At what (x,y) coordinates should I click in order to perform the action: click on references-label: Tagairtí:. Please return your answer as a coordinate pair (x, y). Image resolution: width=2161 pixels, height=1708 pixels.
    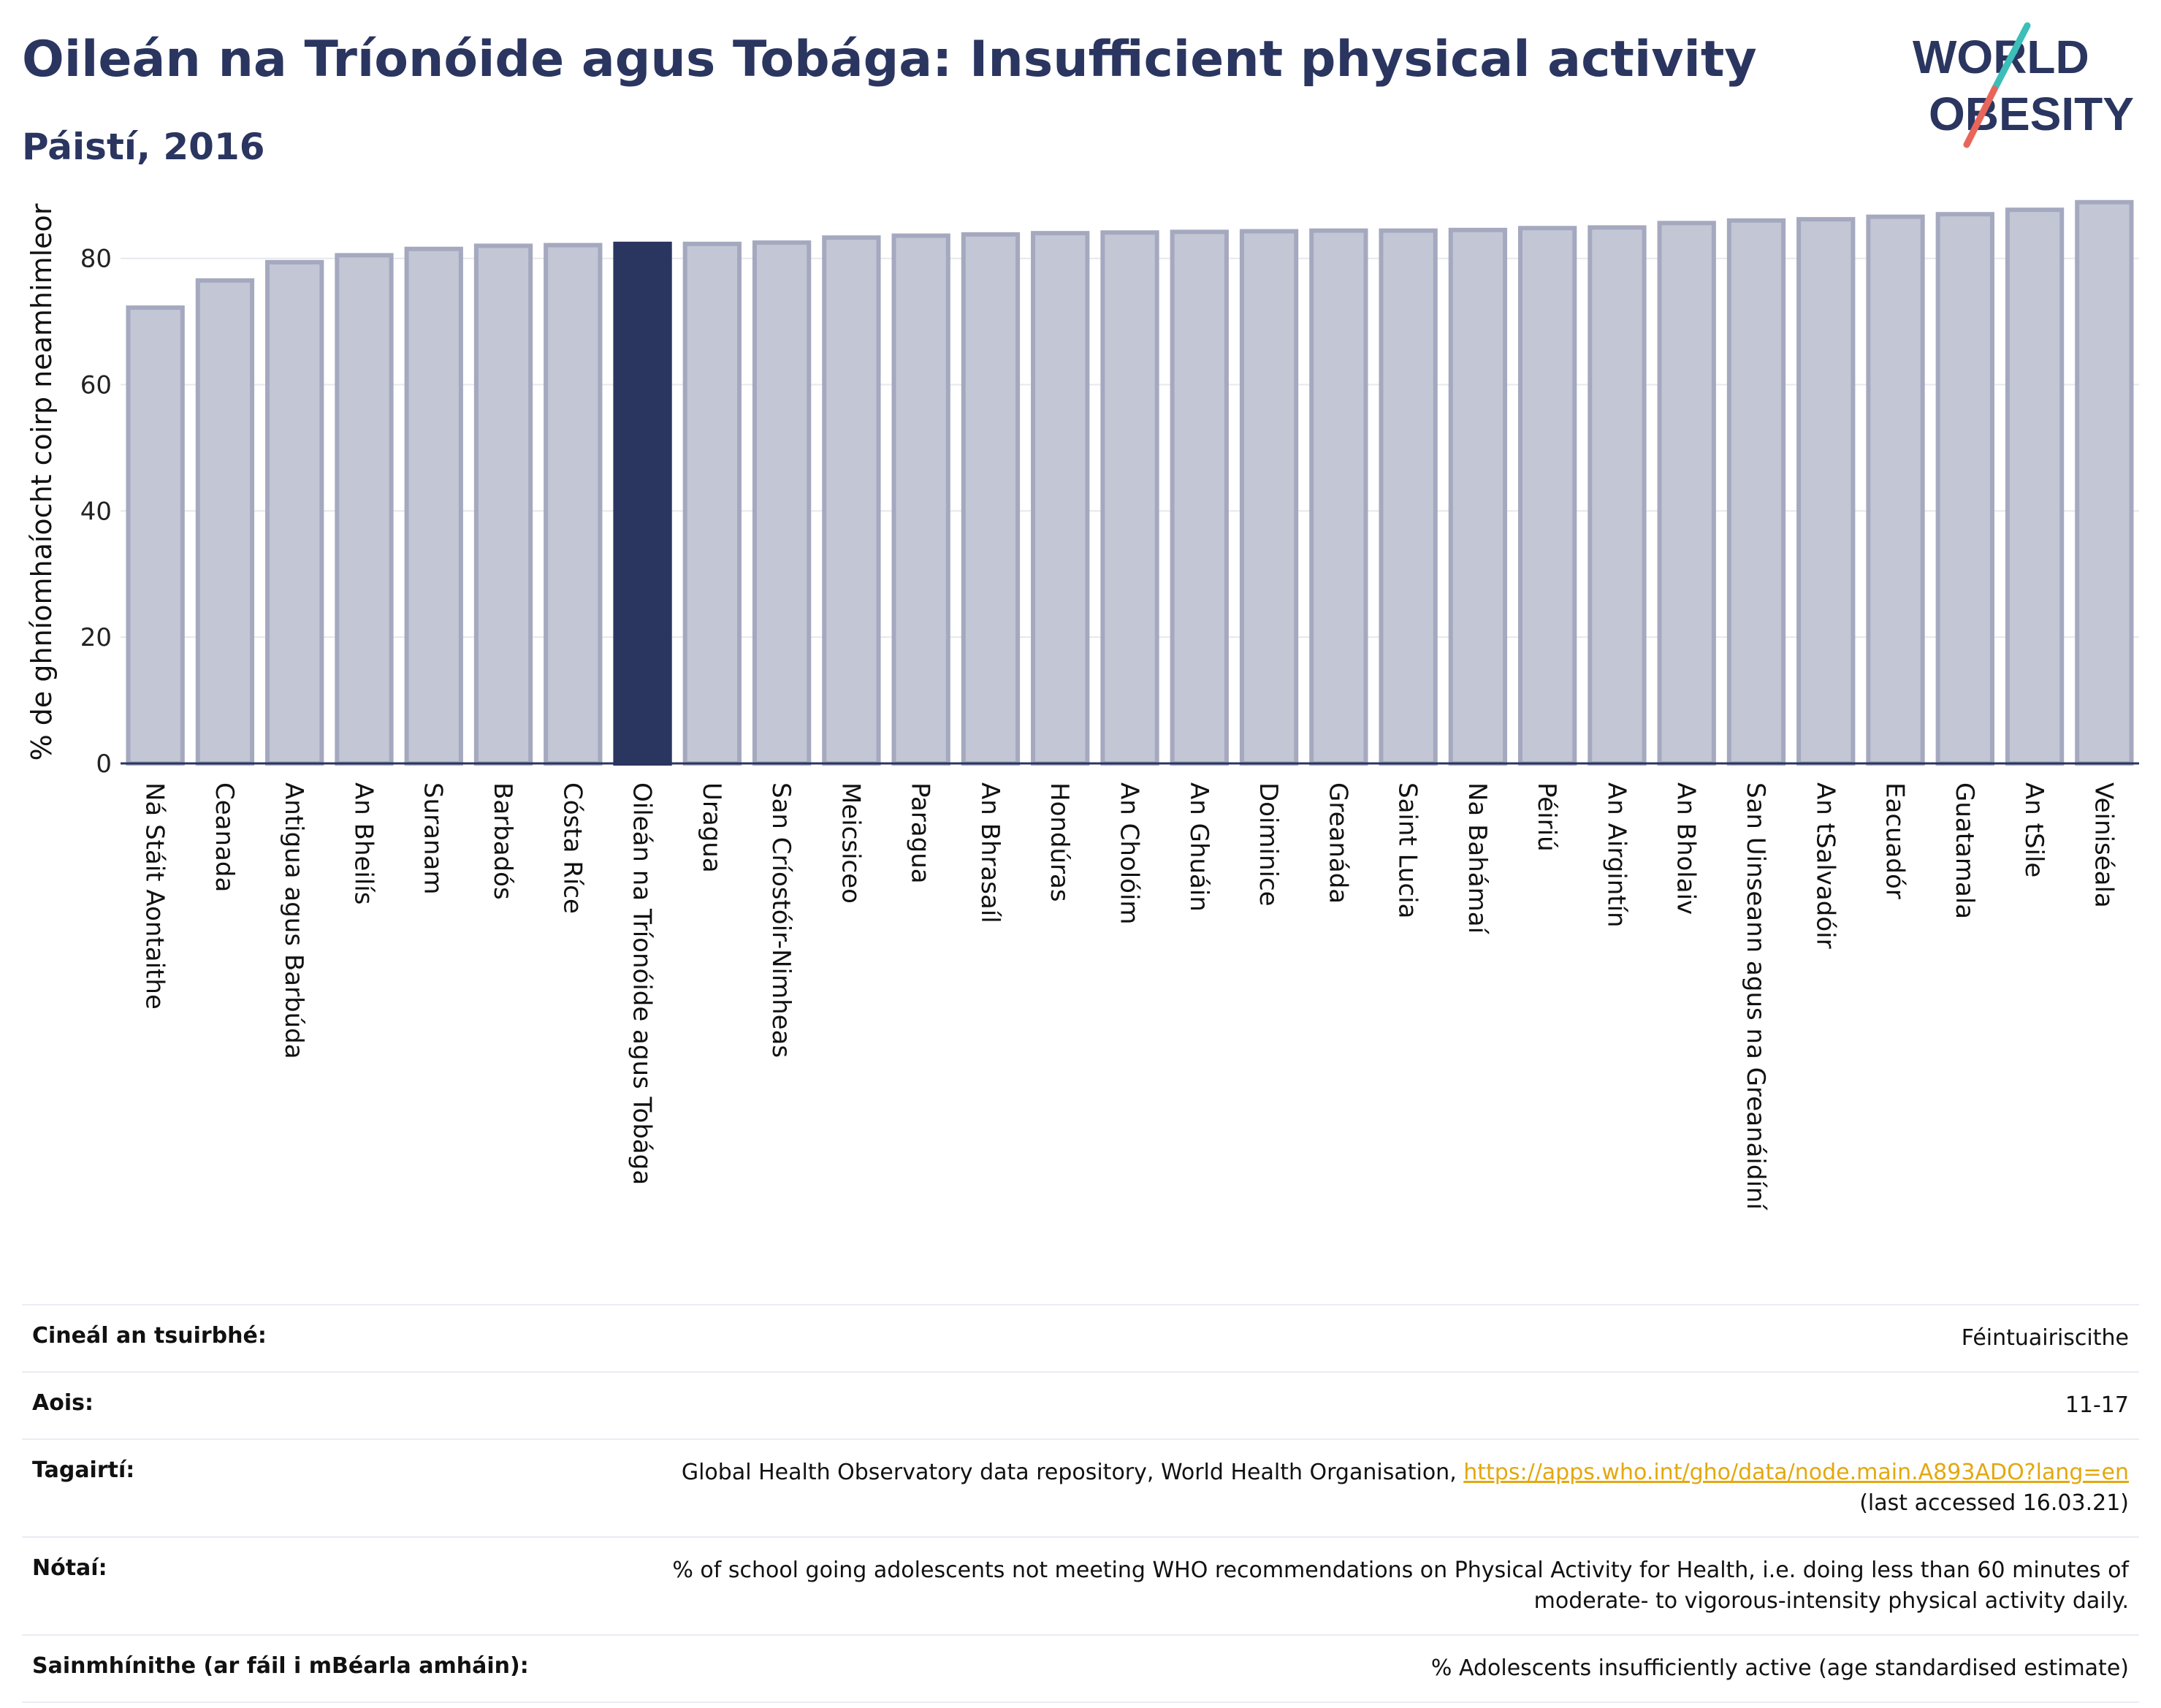
    Looking at the image, I should click on (84, 1470).